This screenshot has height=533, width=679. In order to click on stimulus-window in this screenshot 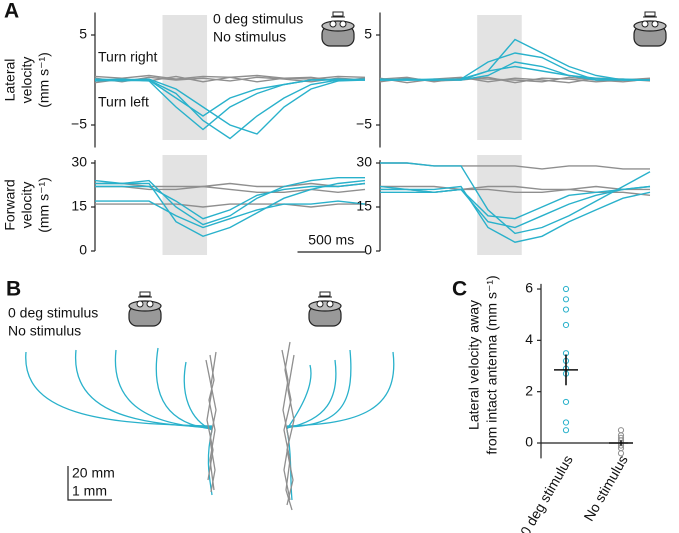, I will do `click(499, 205)`.